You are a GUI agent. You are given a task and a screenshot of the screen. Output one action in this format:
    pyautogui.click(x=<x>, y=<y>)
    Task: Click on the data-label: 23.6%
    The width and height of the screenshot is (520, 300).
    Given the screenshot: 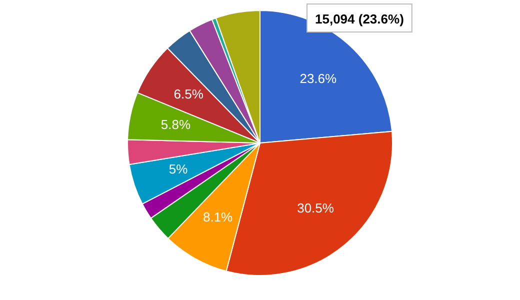 What is the action you would take?
    pyautogui.click(x=319, y=78)
    